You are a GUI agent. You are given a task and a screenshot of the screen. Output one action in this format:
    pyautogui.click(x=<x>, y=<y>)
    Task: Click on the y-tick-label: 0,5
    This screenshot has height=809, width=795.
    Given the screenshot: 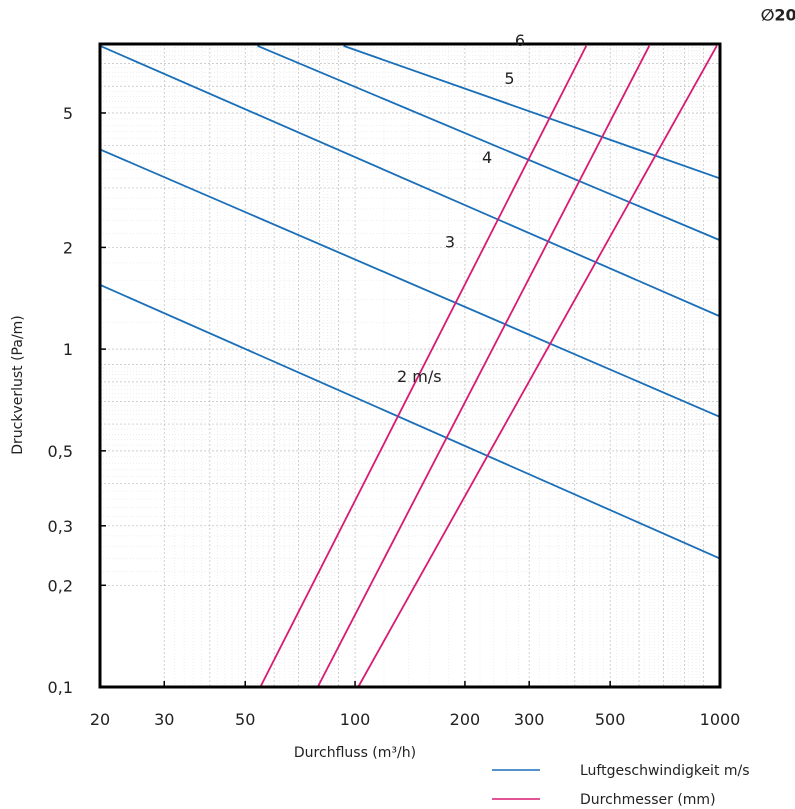 What is the action you would take?
    pyautogui.click(x=60, y=451)
    